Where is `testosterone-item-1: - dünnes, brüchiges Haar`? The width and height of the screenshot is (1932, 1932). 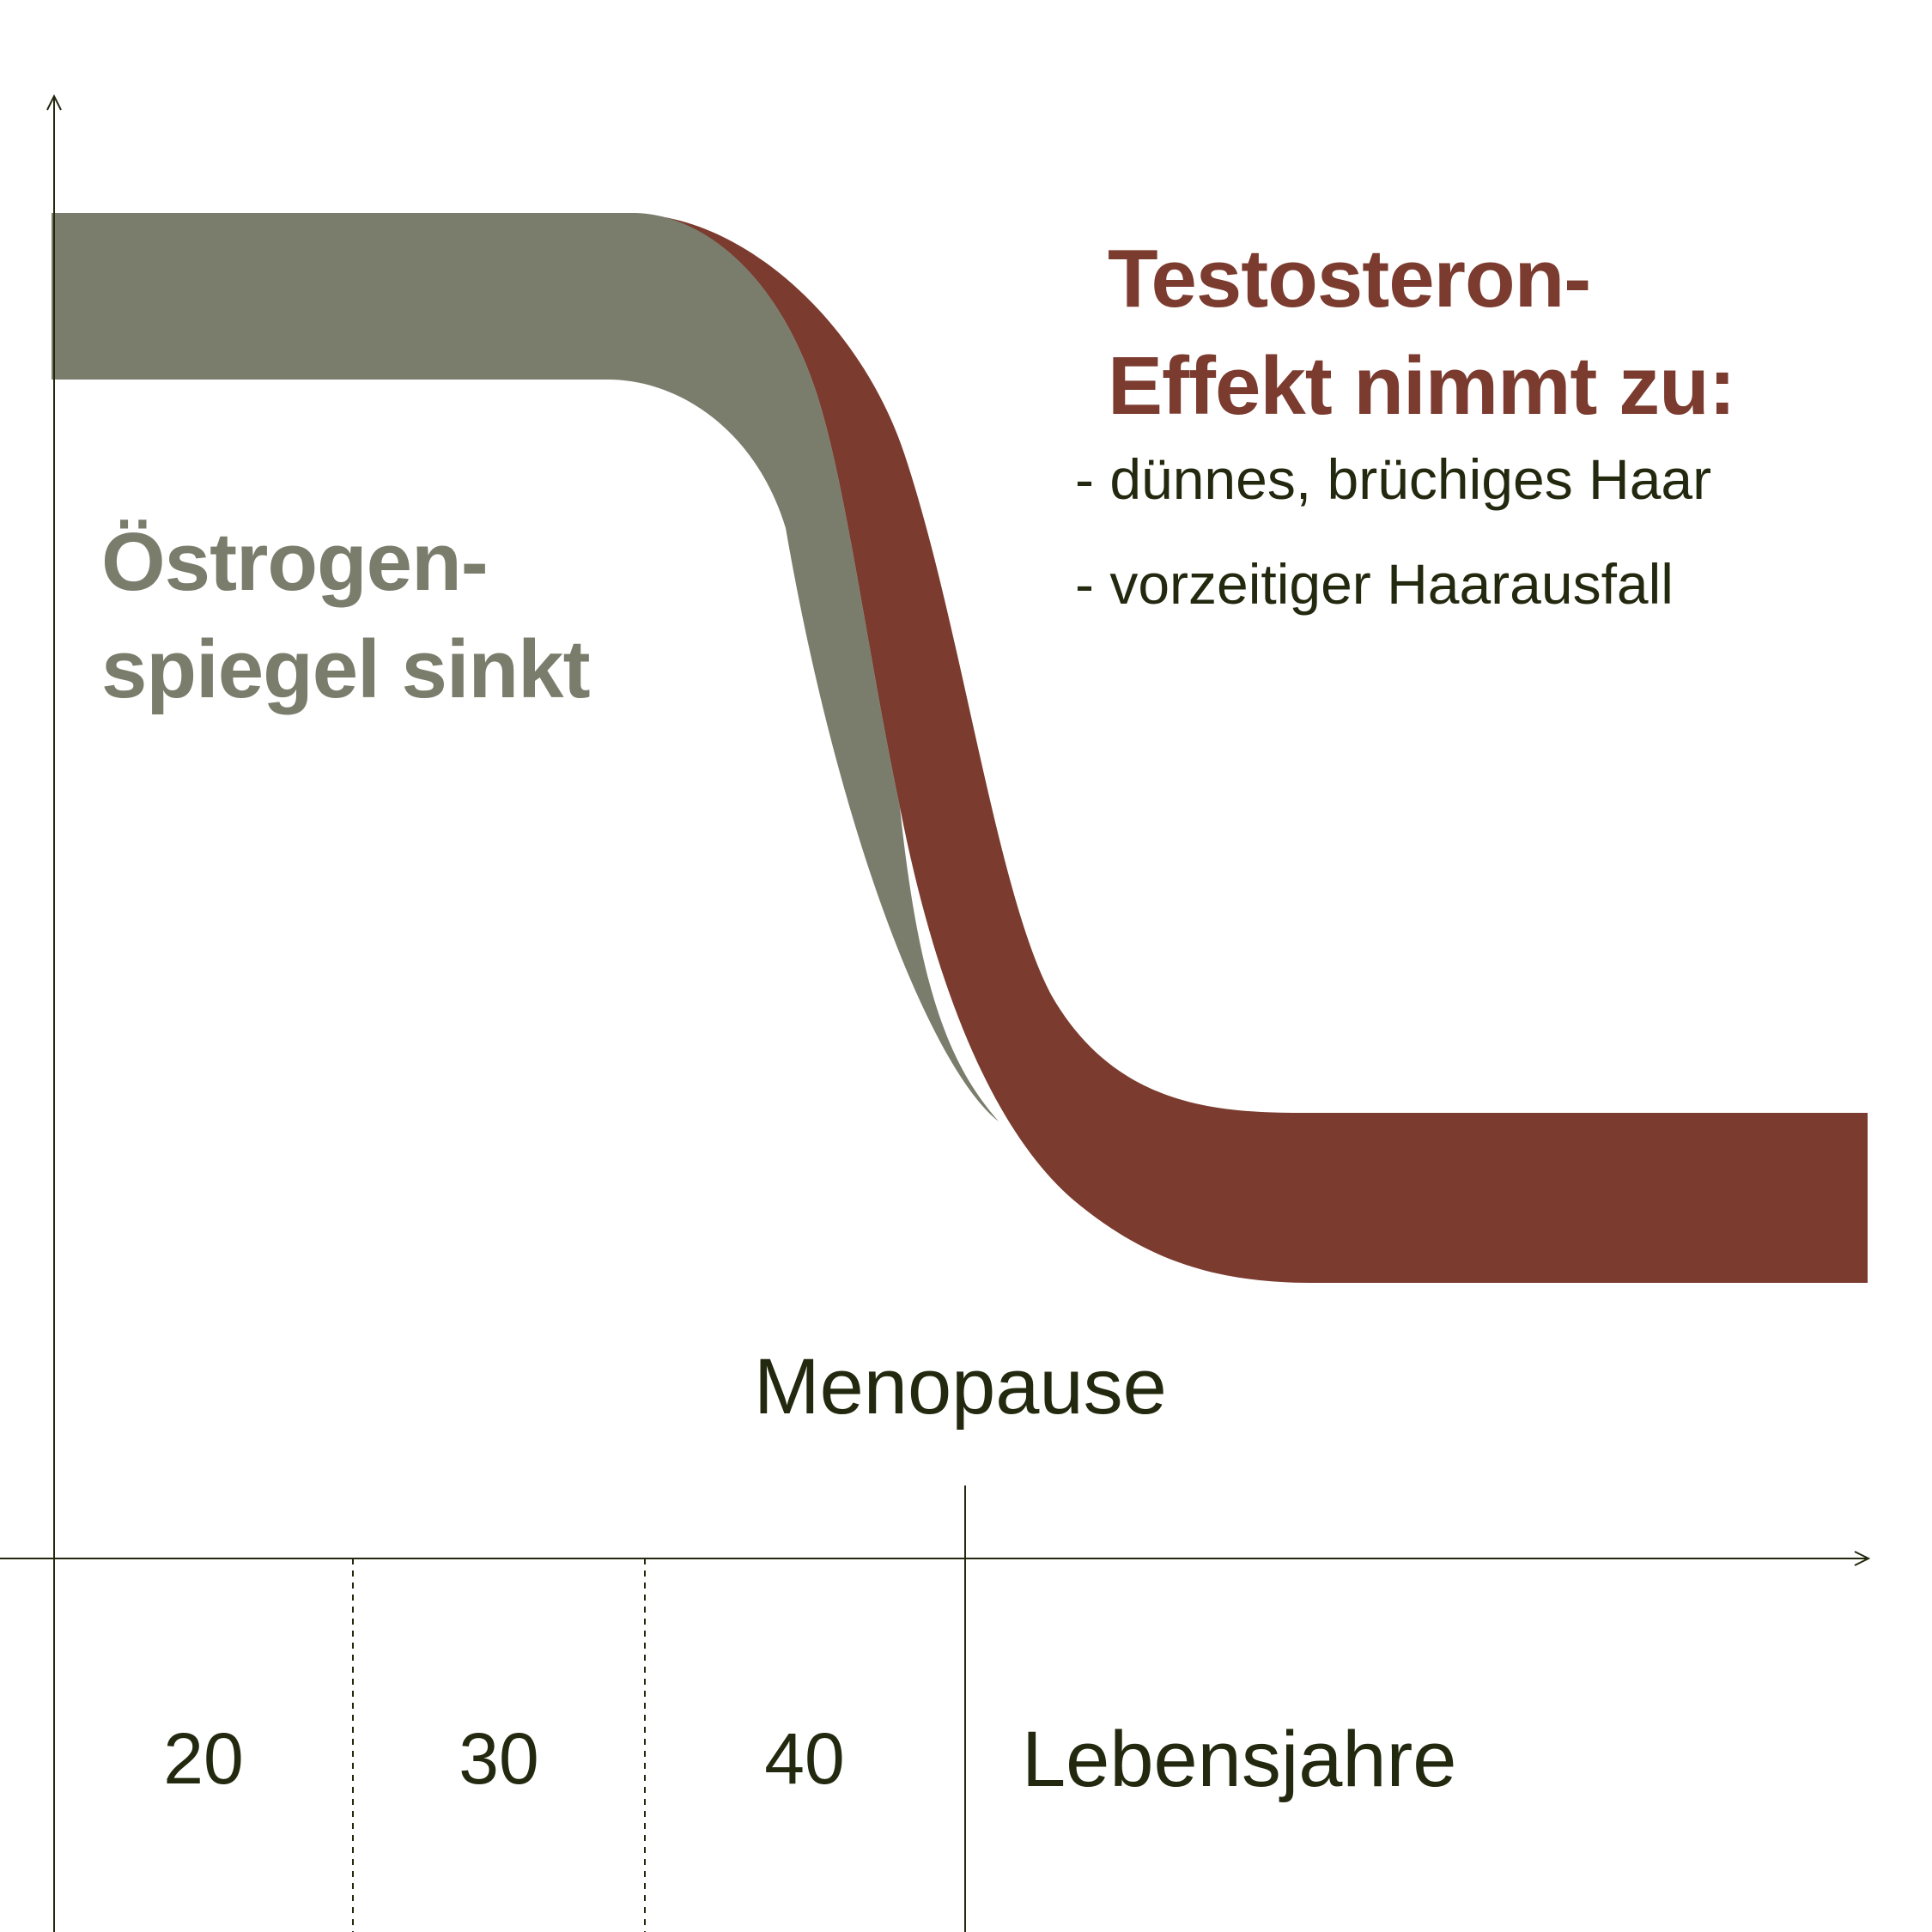 testosterone-item-1: - dünnes, brüchiges Haar is located at coordinates (1393, 479).